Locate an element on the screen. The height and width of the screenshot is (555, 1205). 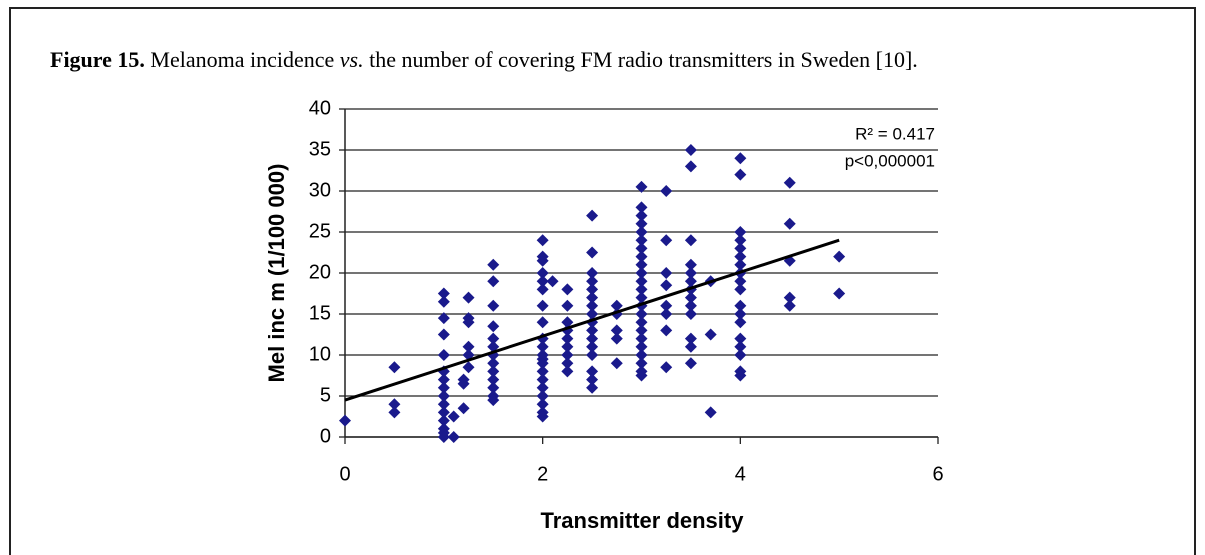
y-tick-label: 40 is located at coordinates (320, 108).